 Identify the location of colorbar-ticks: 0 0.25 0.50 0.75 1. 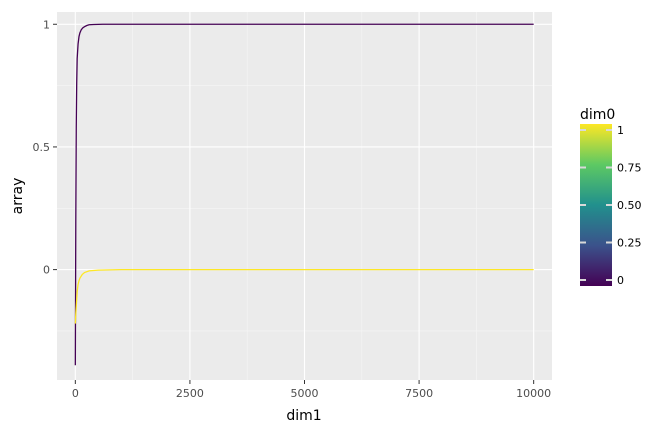
(611, 205).